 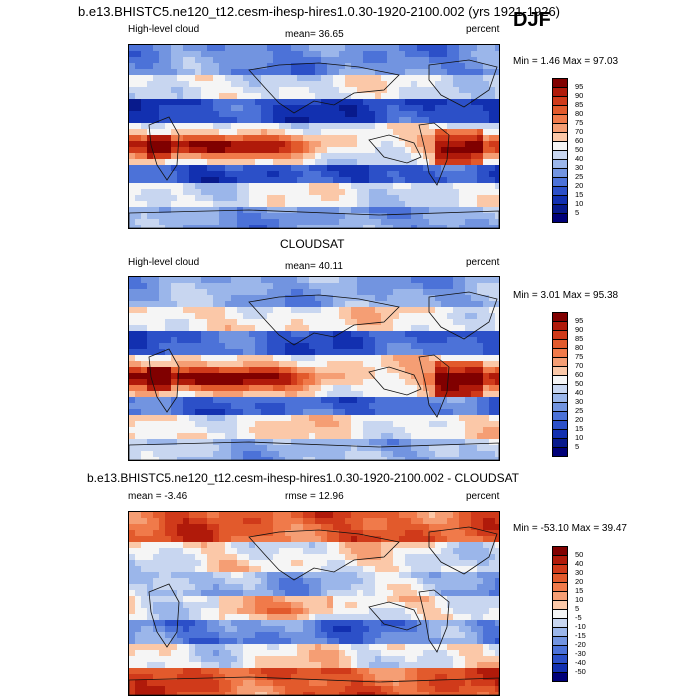 What do you see at coordinates (566, 295) in the screenshot?
I see `panel2-minmax: Min = 3.01 Max = 95.38` at bounding box center [566, 295].